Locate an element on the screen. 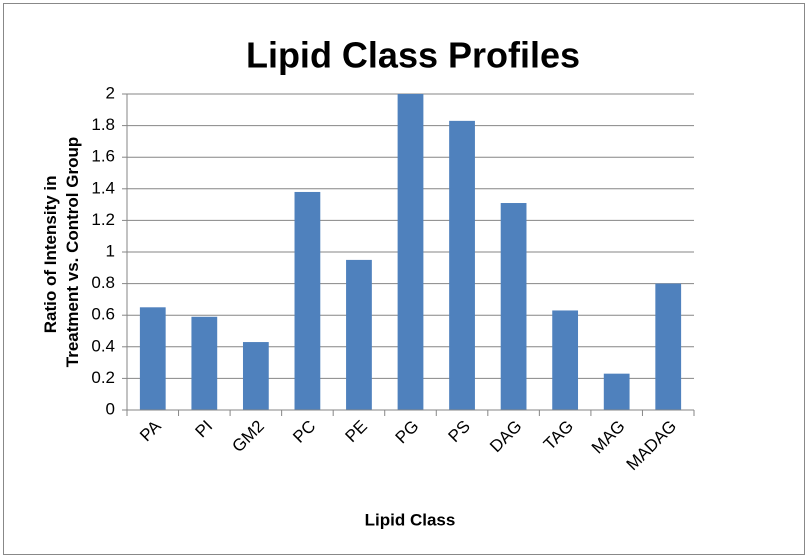 This screenshot has height=559, width=809. y-tick-label: 1 is located at coordinates (110, 250).